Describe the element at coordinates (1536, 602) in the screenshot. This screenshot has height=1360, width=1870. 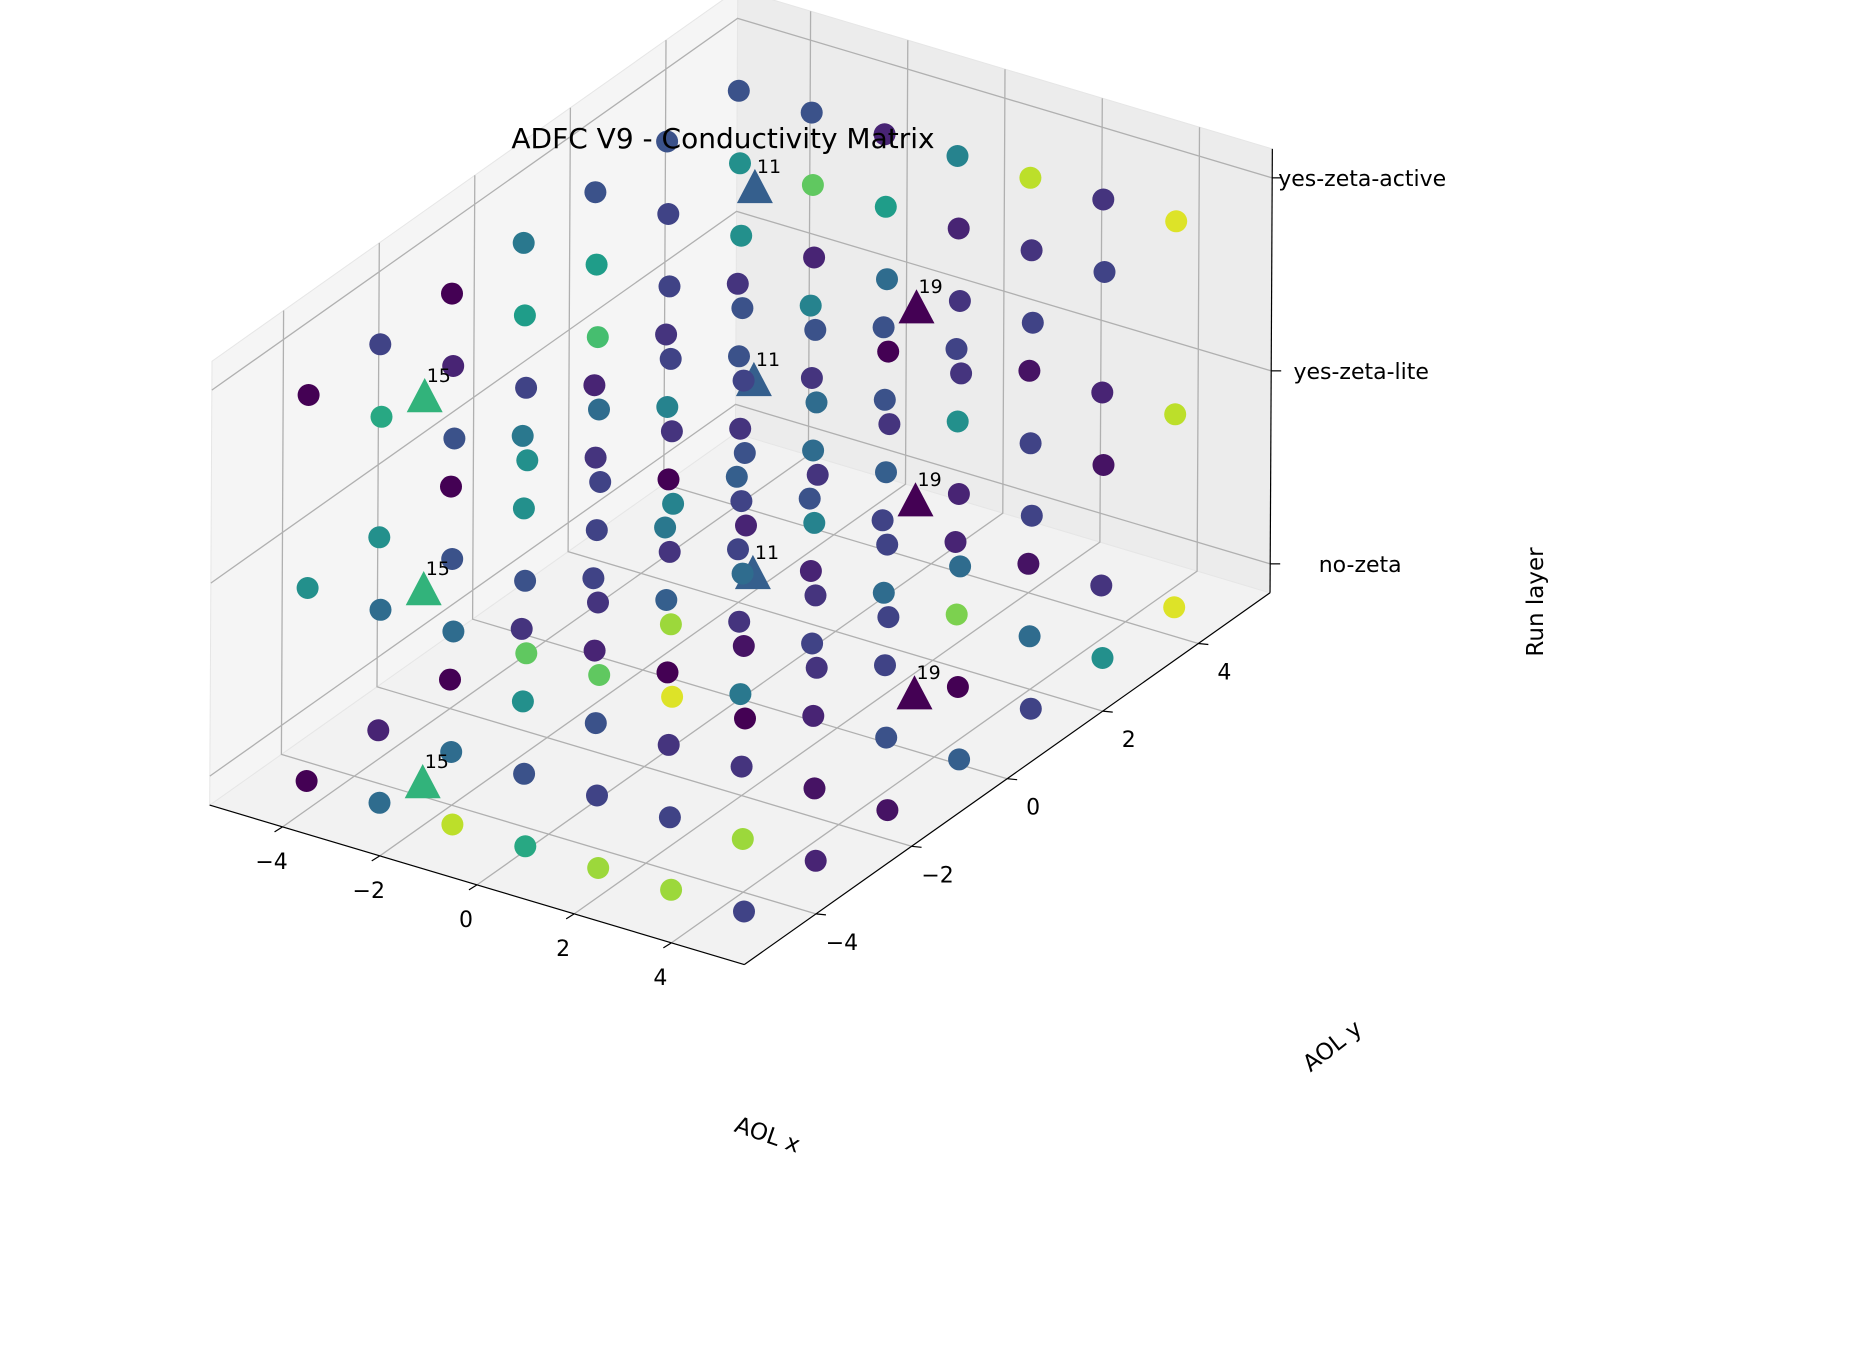
I see `z-axis-label: Run layer` at that location.